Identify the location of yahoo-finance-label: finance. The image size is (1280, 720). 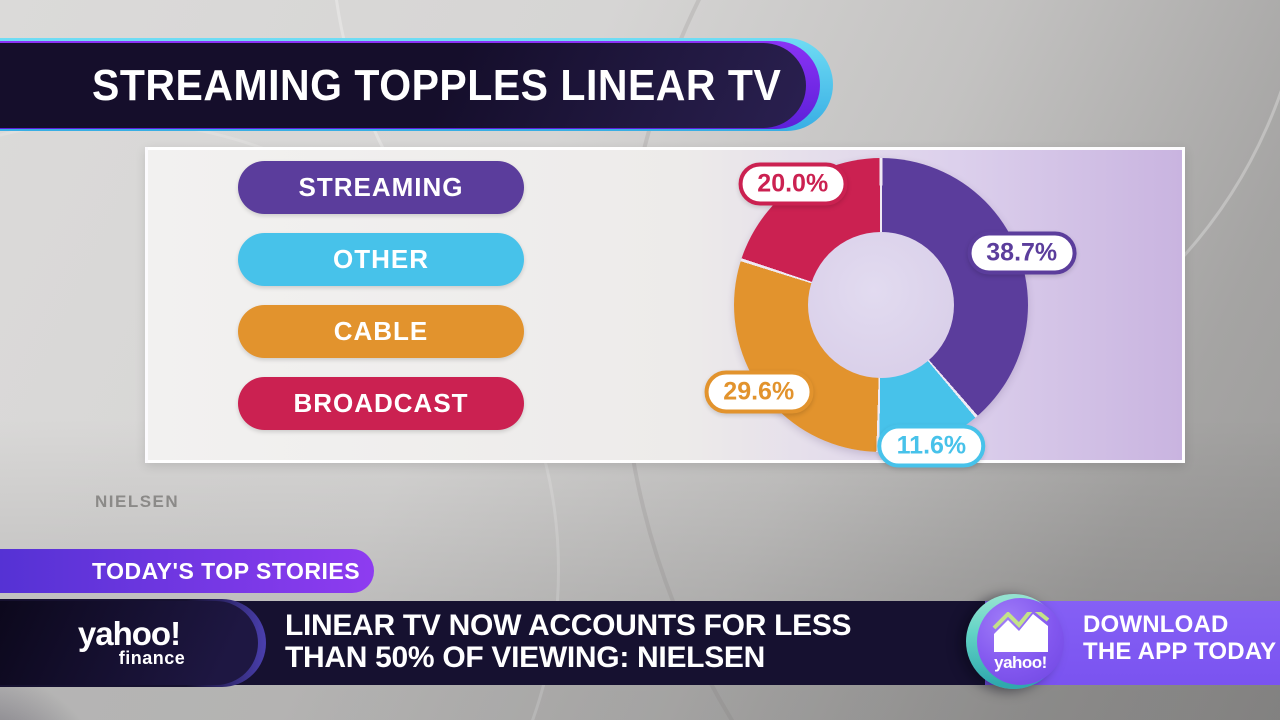
(152, 658).